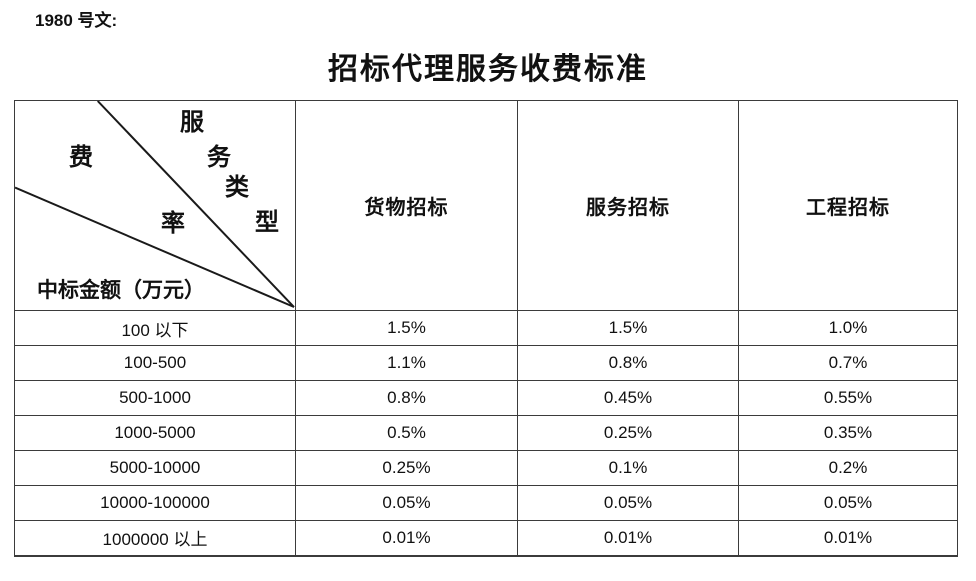 The width and height of the screenshot is (976, 581). I want to click on diagonal-line-lower, so click(155, 247).